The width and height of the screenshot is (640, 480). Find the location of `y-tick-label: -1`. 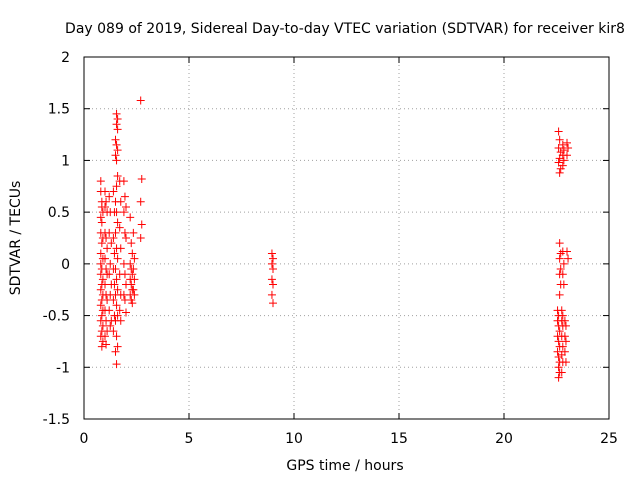

y-tick-label: -1 is located at coordinates (63, 368).